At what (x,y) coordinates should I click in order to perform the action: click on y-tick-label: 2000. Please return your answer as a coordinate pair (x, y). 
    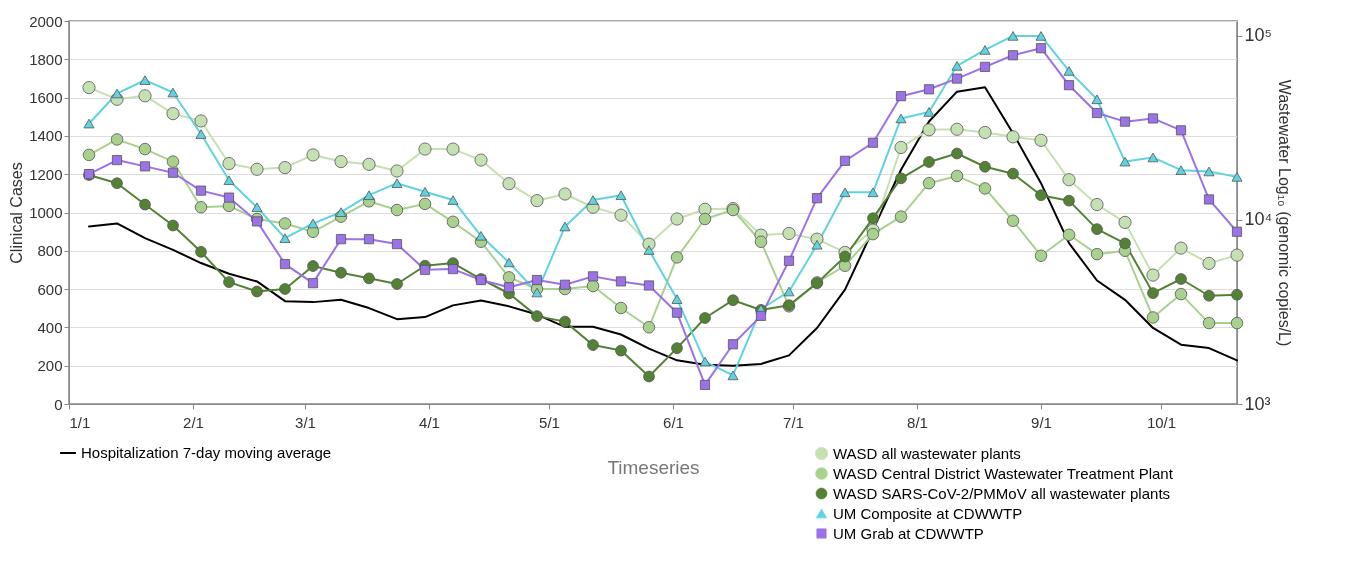
    Looking at the image, I should click on (46, 21).